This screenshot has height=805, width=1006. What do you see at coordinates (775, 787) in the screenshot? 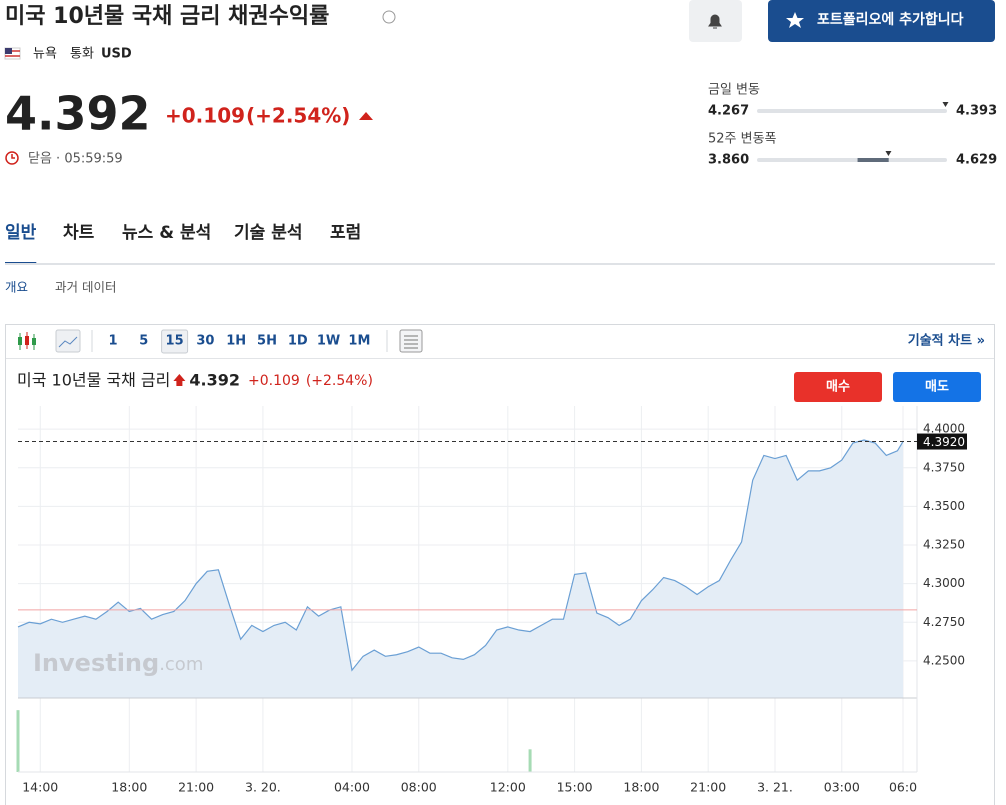
I see `x-tick-label: 3. 21.` at bounding box center [775, 787].